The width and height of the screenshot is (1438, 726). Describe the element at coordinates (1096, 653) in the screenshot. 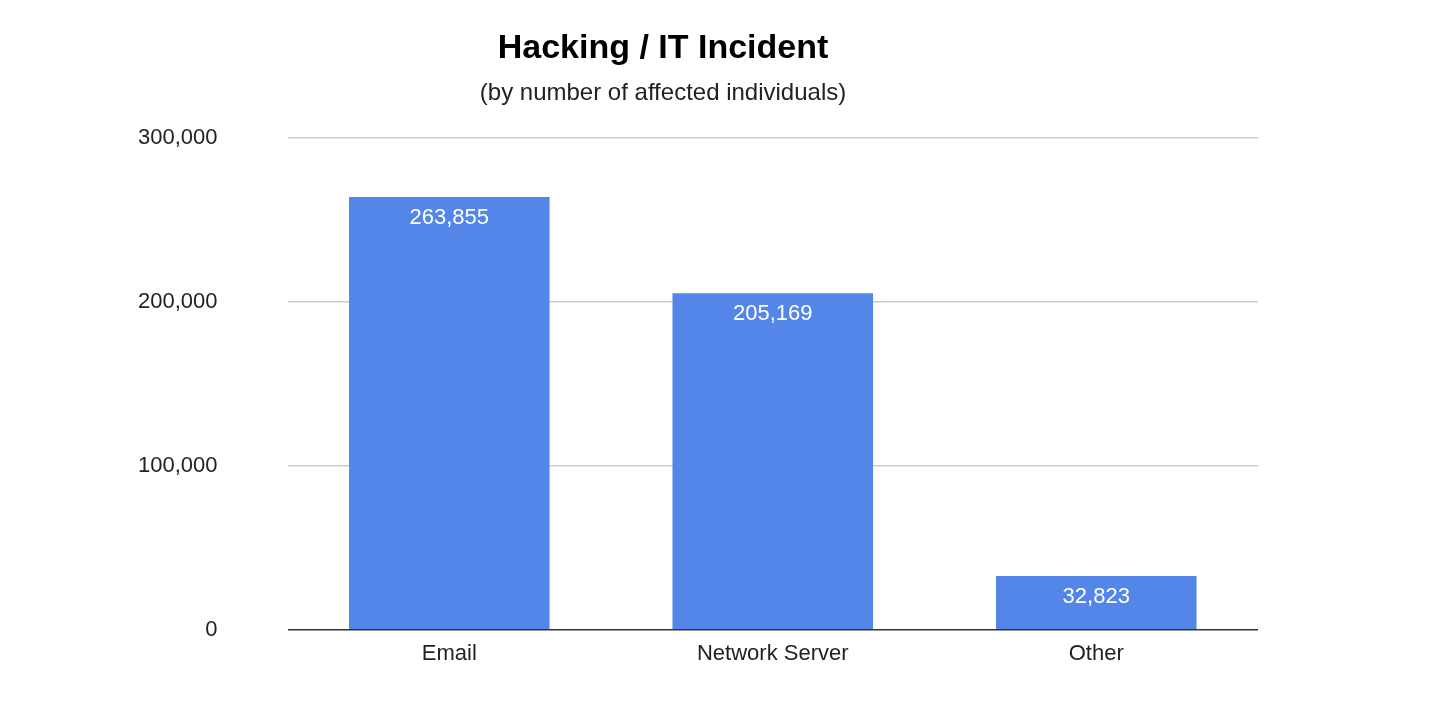

I see `x-tick-label: Other` at that location.